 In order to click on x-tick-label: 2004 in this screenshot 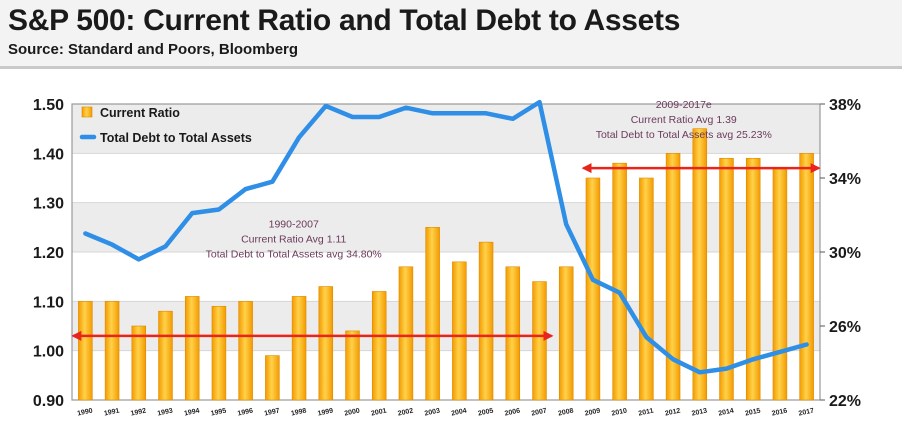, I will do `click(459, 412)`.